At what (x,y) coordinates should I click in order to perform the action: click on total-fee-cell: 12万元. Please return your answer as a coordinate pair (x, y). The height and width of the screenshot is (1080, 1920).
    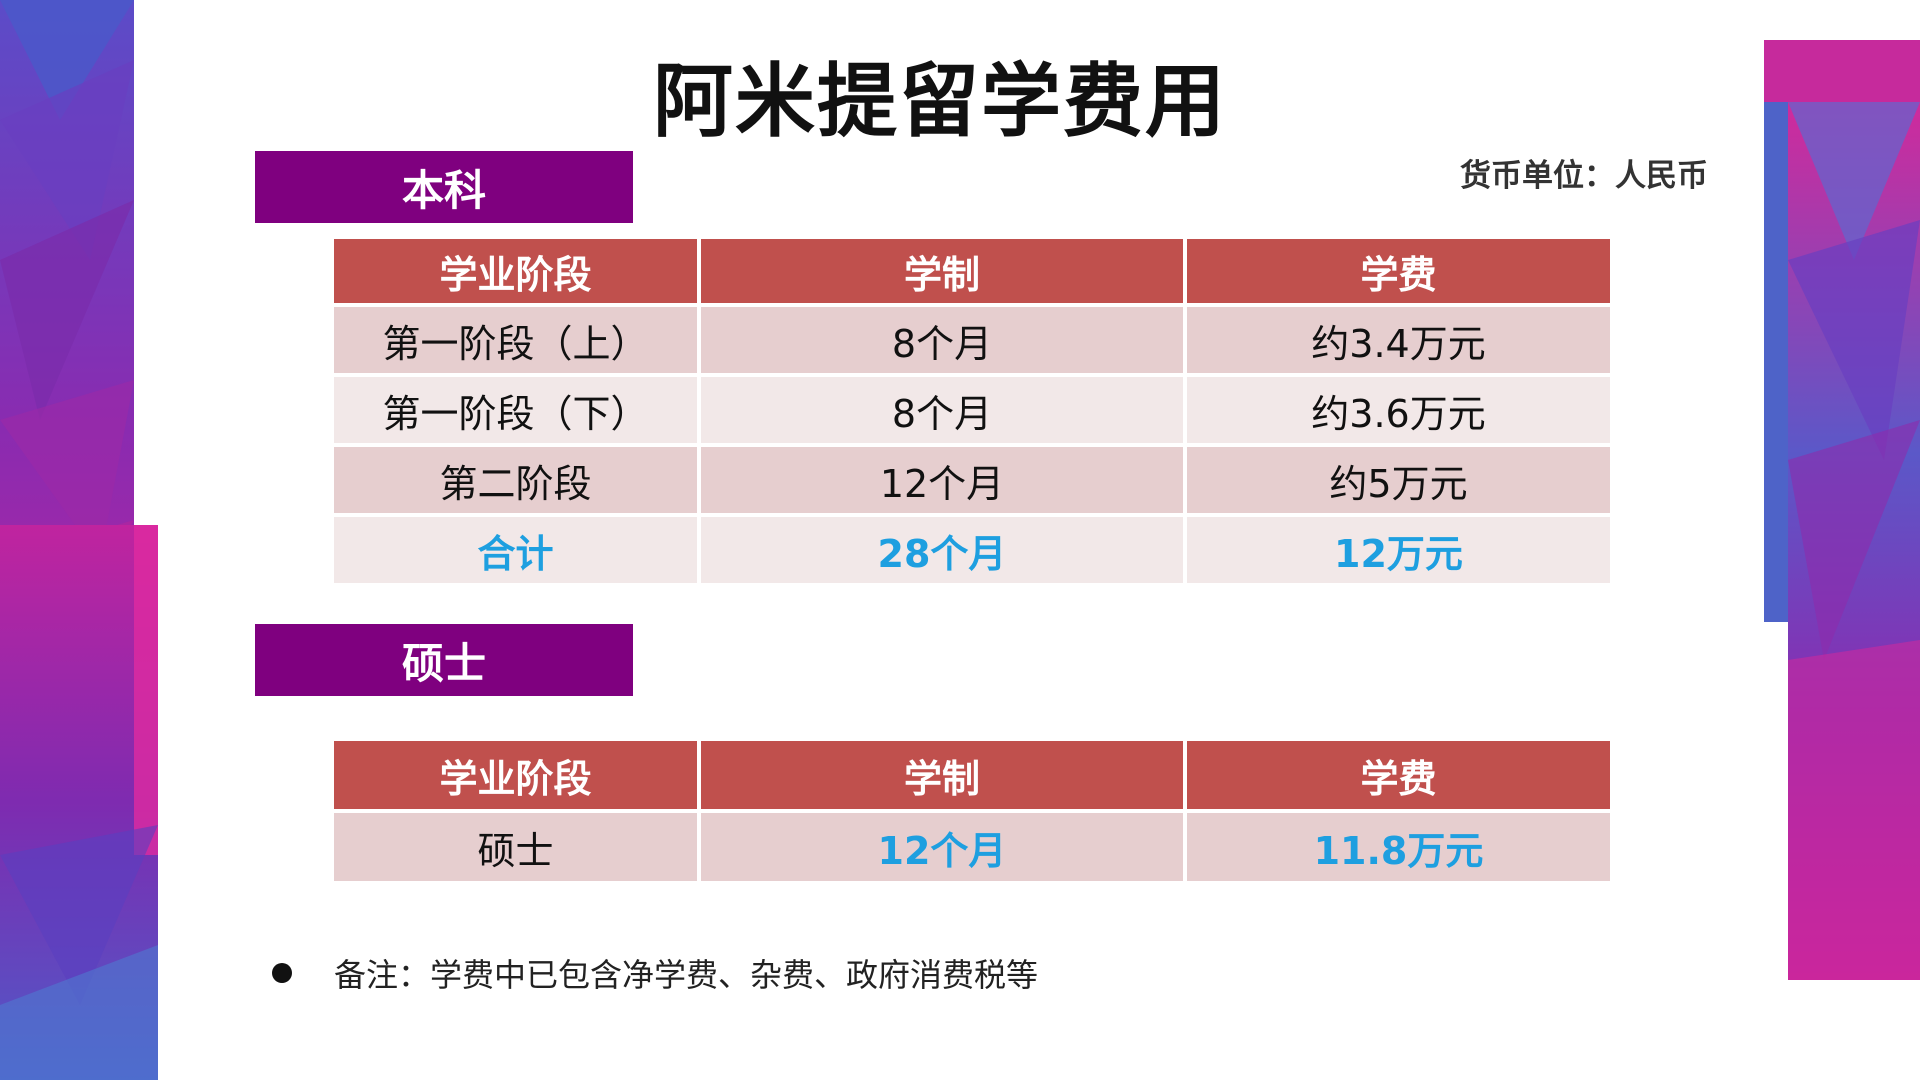
    Looking at the image, I should click on (1398, 550).